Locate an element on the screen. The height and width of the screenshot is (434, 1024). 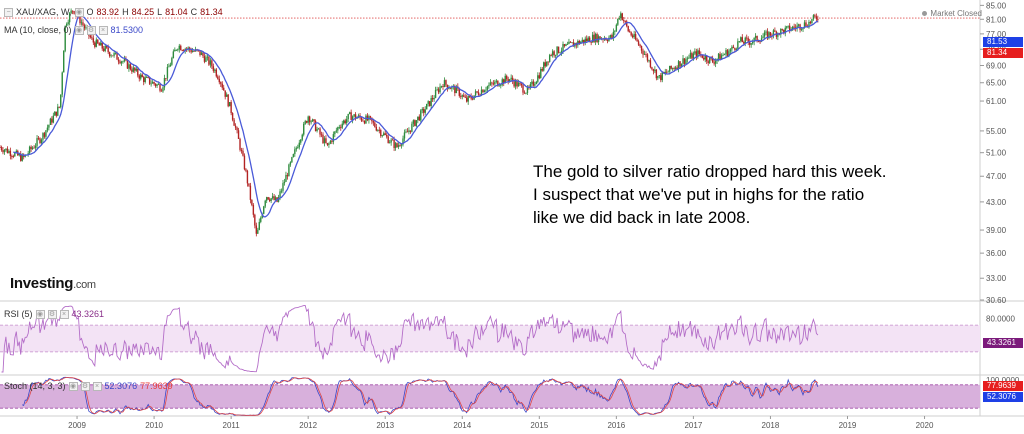
x-tick-label: 2011 is located at coordinates (232, 425).